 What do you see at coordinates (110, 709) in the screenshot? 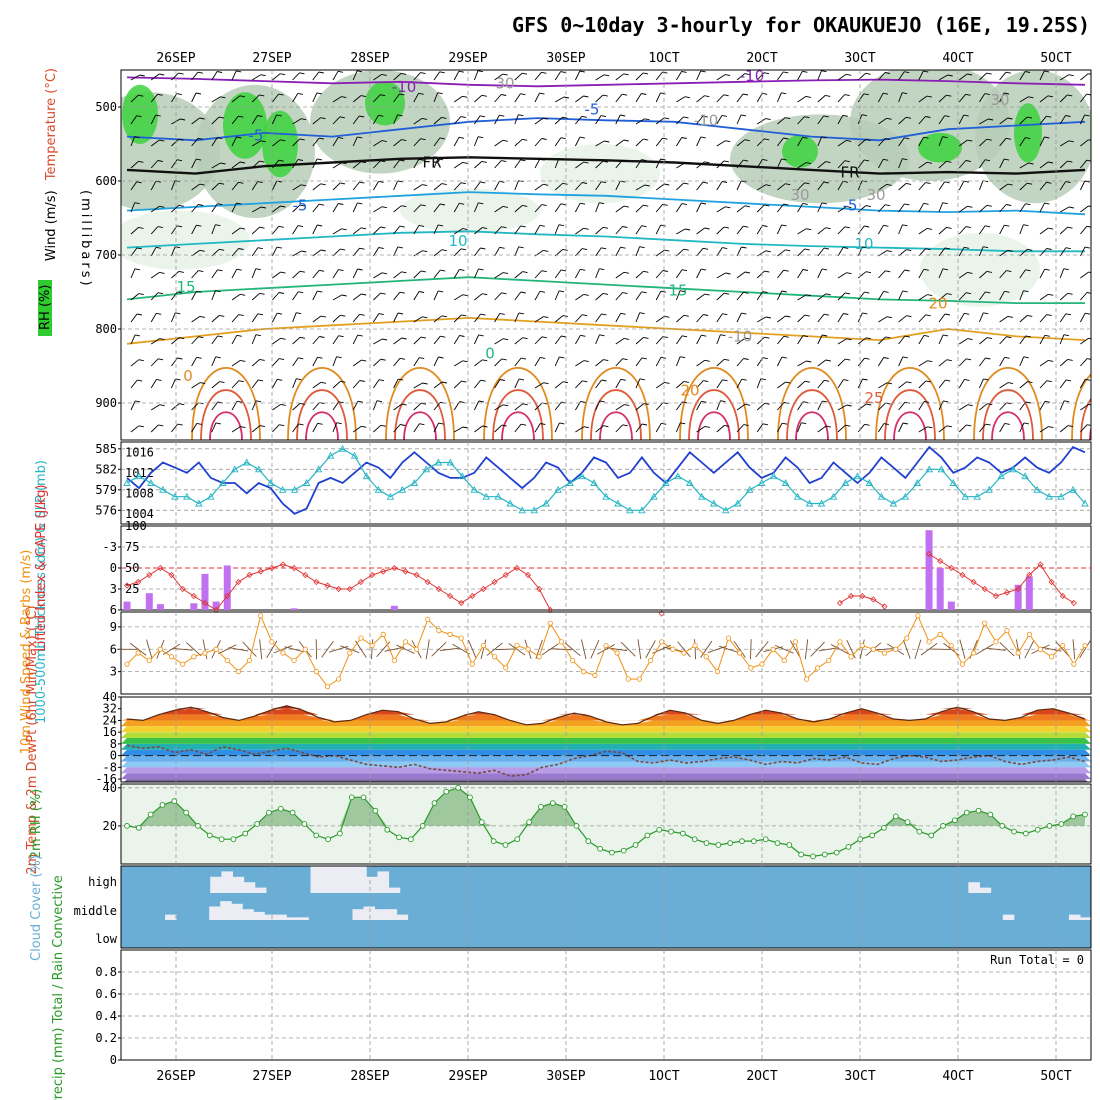
I see `y-tick-label: 32` at bounding box center [110, 709].